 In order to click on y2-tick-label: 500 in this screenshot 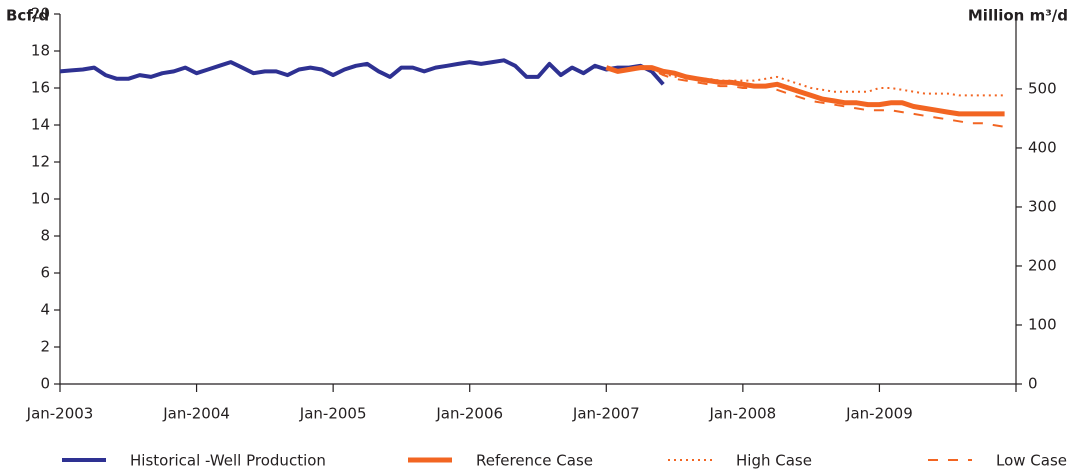, I will do `click(1042, 88)`.